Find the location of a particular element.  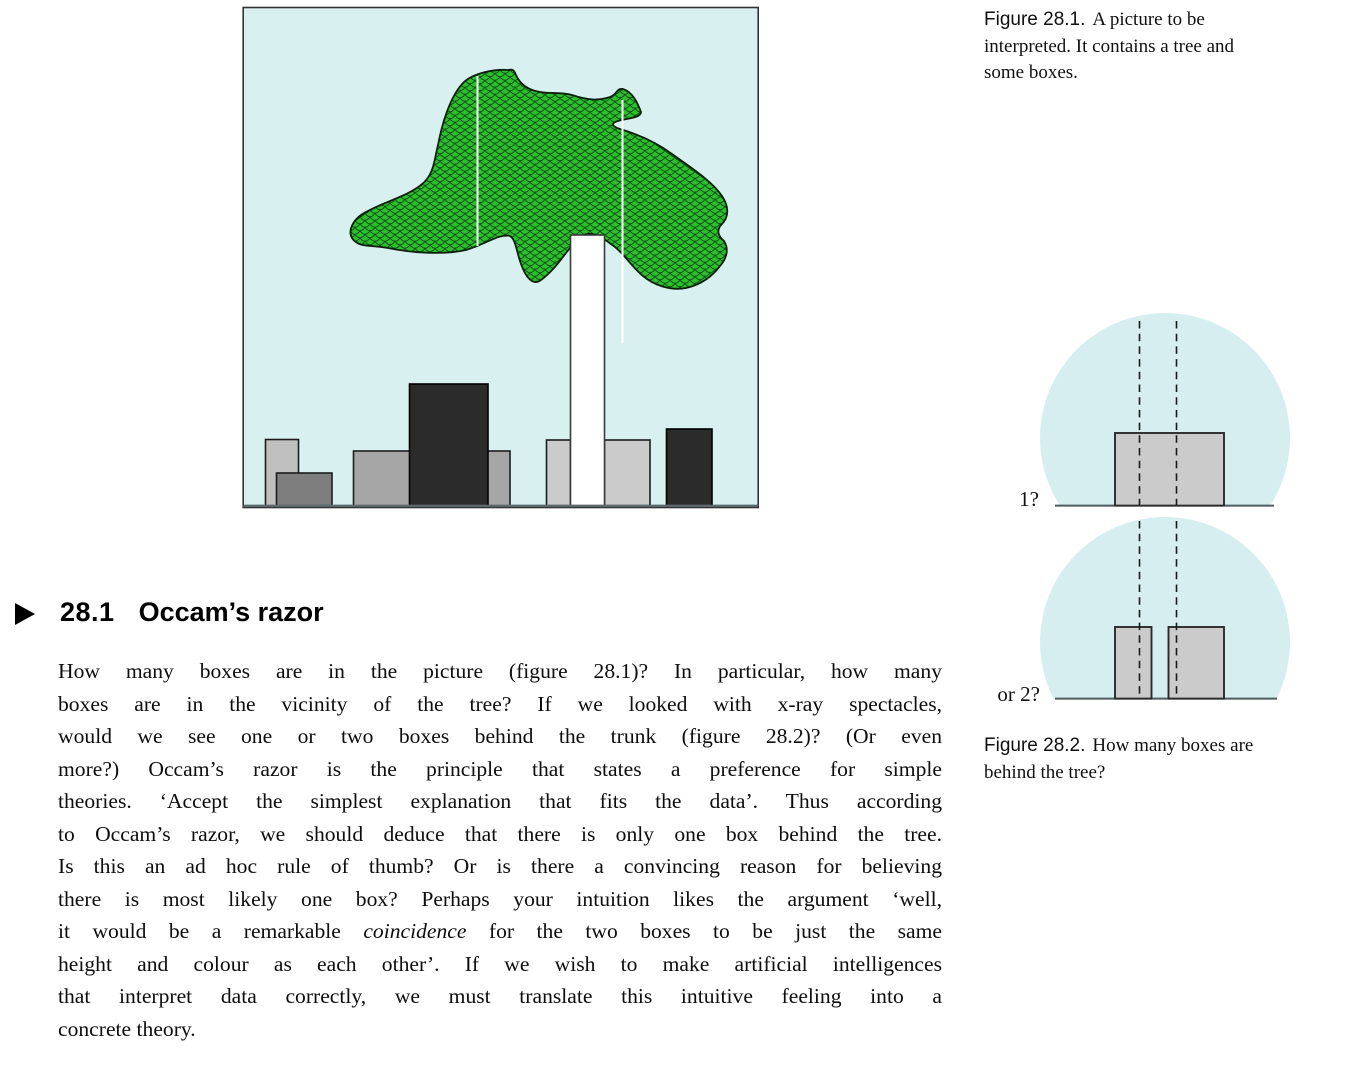

figure-28-1-caption-label: Figure 28.1. is located at coordinates (1035, 19).